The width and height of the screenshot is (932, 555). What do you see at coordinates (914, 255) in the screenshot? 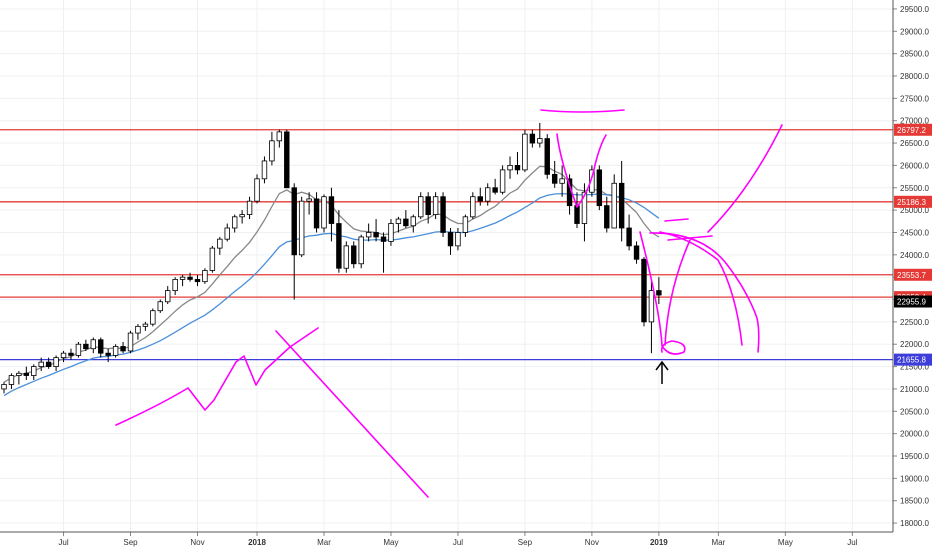
I see `y-tick-label: 24000.0` at bounding box center [914, 255].